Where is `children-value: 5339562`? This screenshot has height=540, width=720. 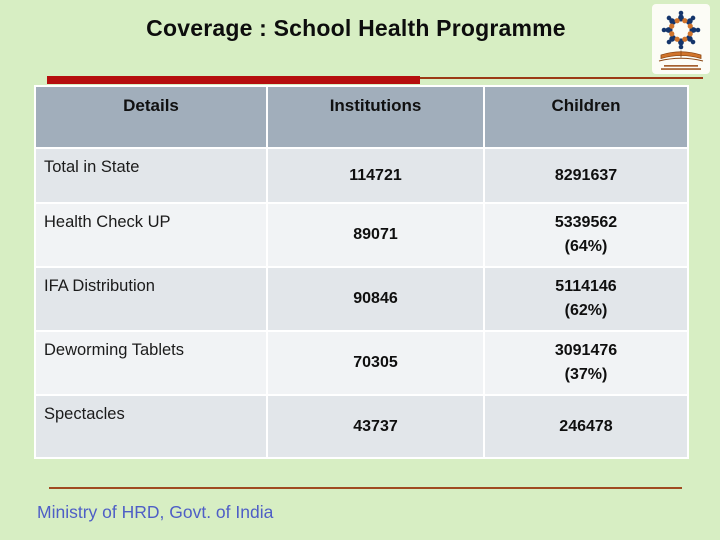 children-value: 5339562 is located at coordinates (586, 222).